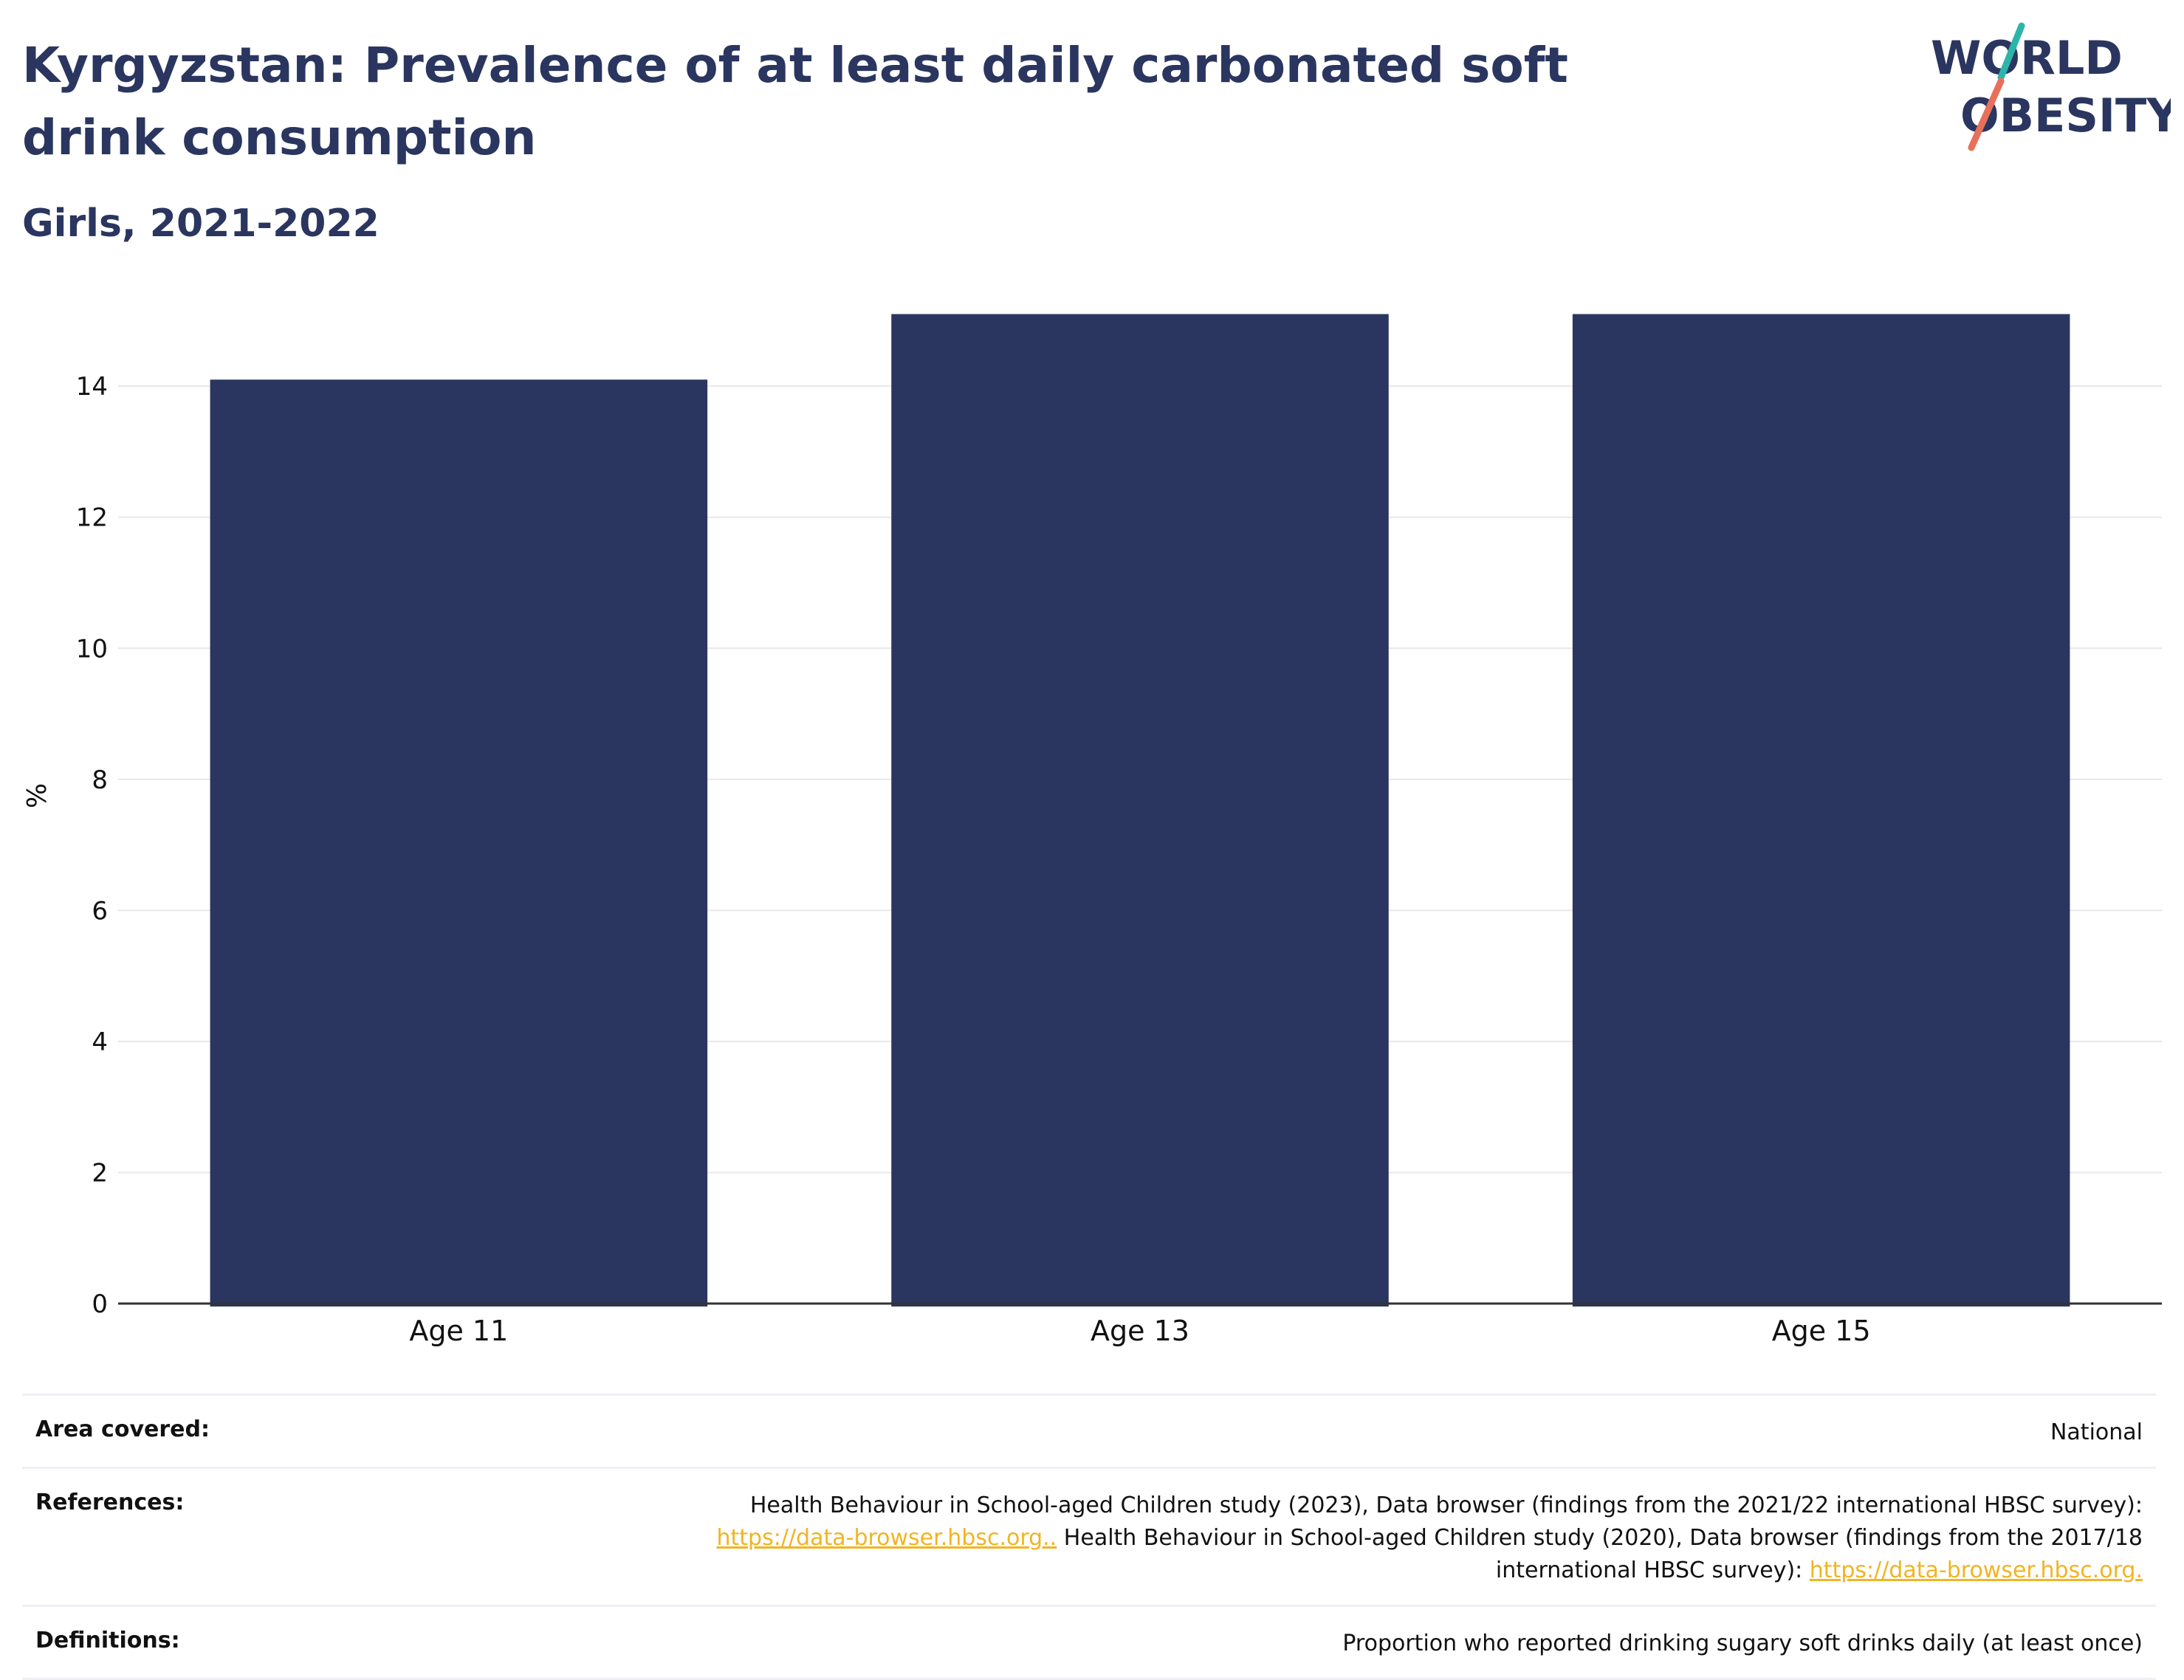 The image size is (2184, 1680). What do you see at coordinates (1976, 1570) in the screenshot?
I see `references-link-2: https://data-browser.hbsc.org.` at bounding box center [1976, 1570].